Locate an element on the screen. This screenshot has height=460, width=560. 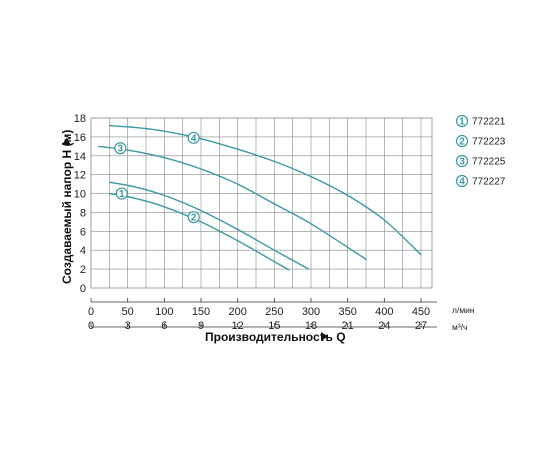
x-tick-label-lmin: 200 is located at coordinates (237, 312).